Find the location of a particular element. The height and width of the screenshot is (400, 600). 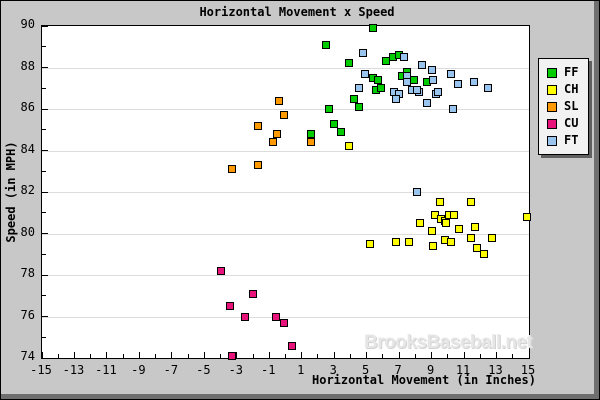

x-tick-label: 1 is located at coordinates (301, 370).